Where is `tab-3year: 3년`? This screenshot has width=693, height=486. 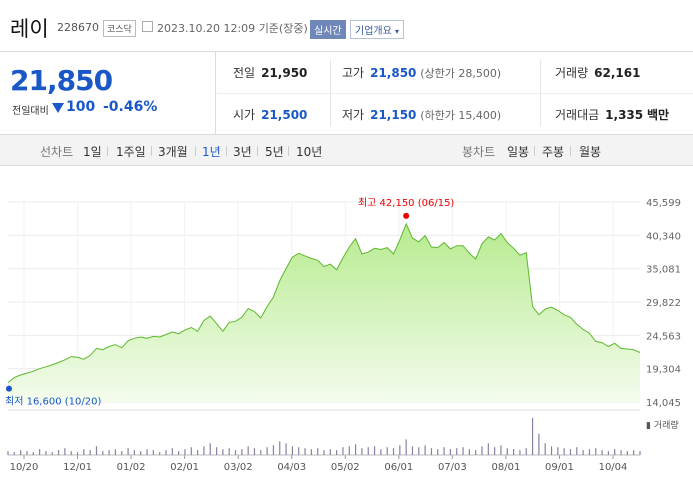 tab-3year: 3년 is located at coordinates (242, 152).